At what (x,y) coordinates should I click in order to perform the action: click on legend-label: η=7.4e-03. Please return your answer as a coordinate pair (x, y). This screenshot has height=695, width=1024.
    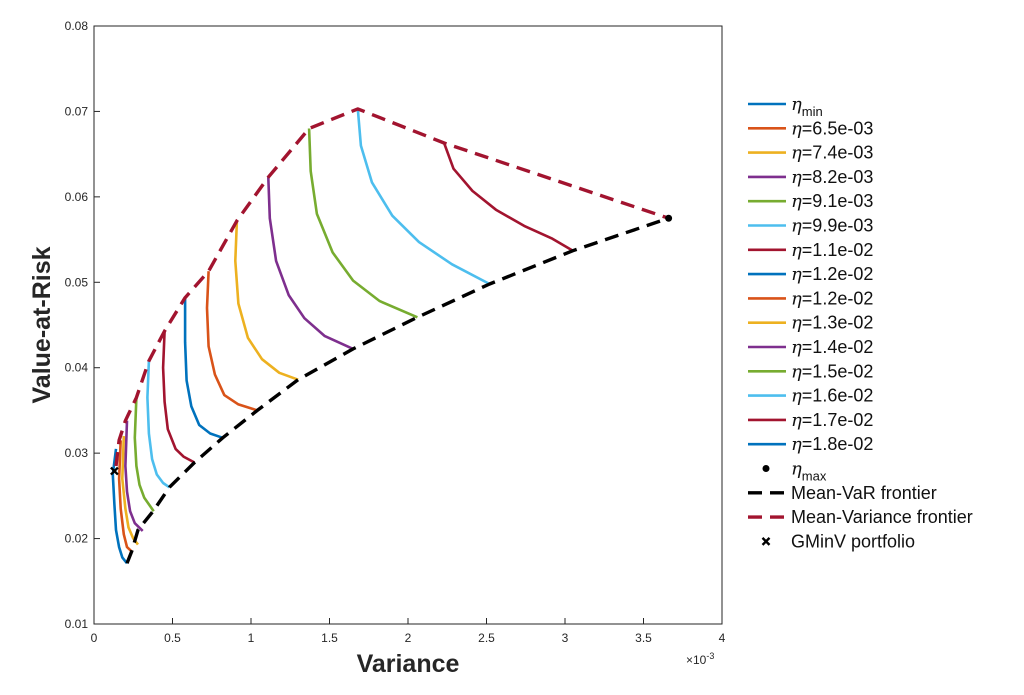
    Looking at the image, I should click on (832, 153).